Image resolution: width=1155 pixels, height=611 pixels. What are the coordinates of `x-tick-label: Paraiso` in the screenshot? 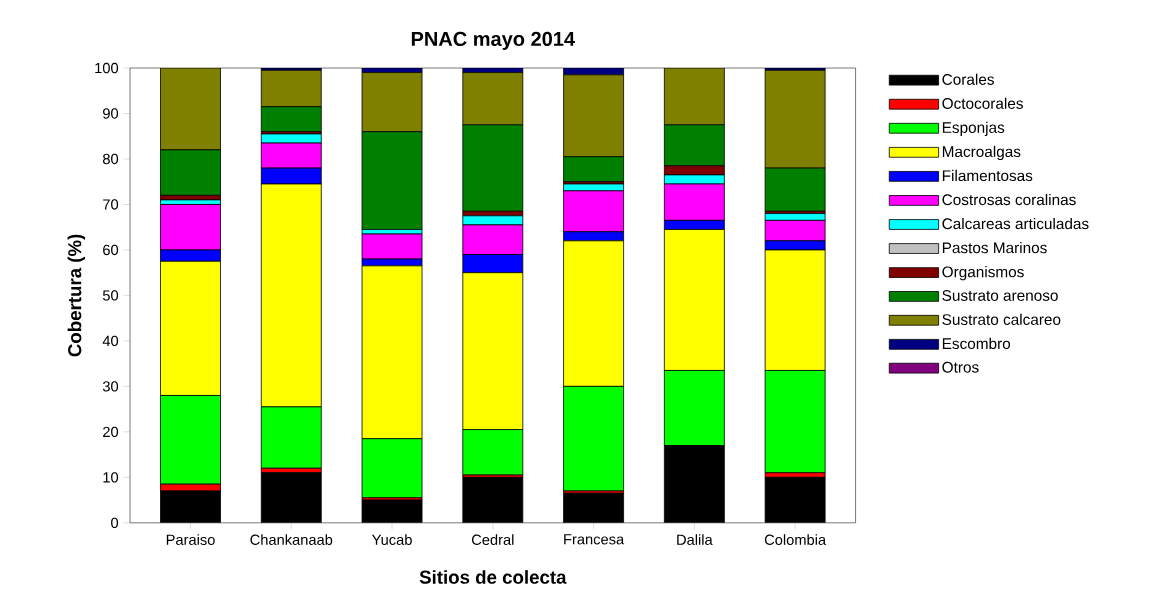 It's located at (190, 540).